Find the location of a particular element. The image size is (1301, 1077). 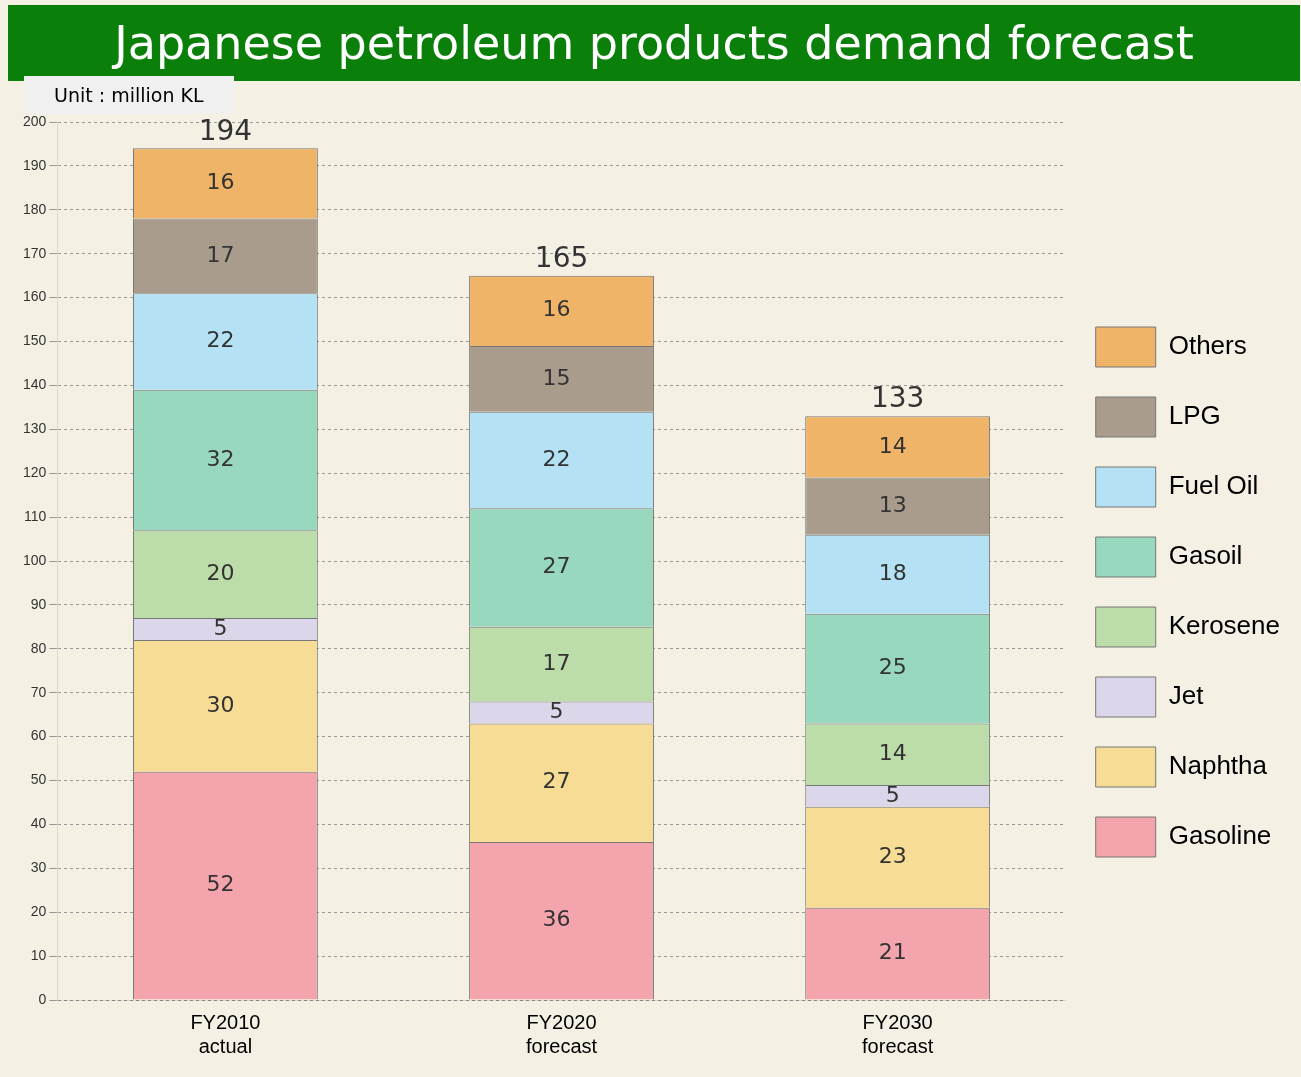

y-tick-label: 120 is located at coordinates (35, 472).